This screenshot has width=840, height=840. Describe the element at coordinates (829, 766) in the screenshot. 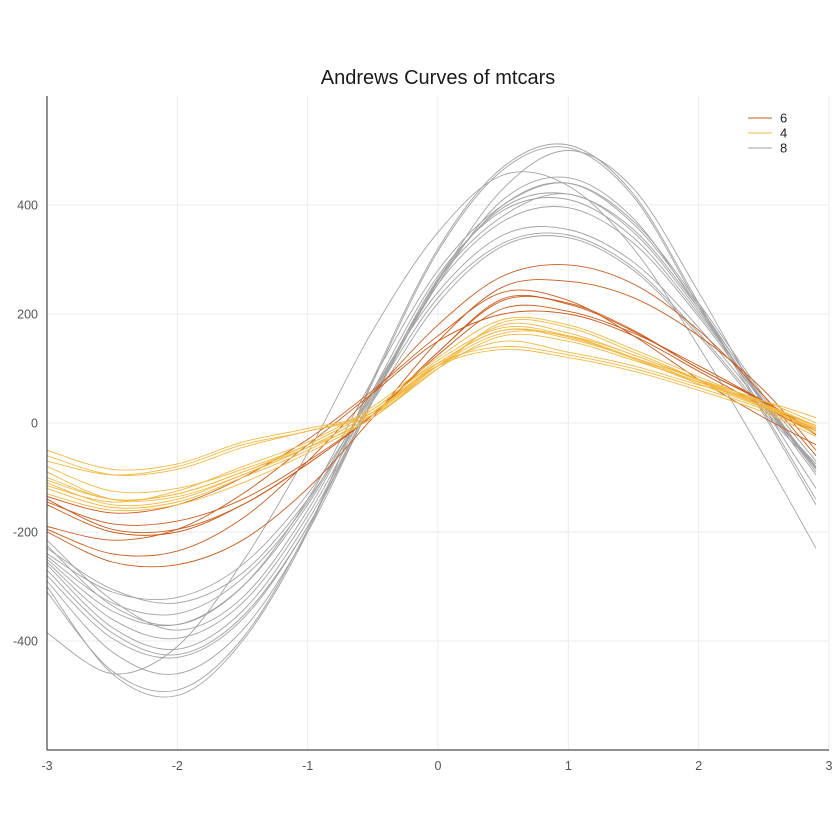

I see `x-tick-label: 3` at that location.